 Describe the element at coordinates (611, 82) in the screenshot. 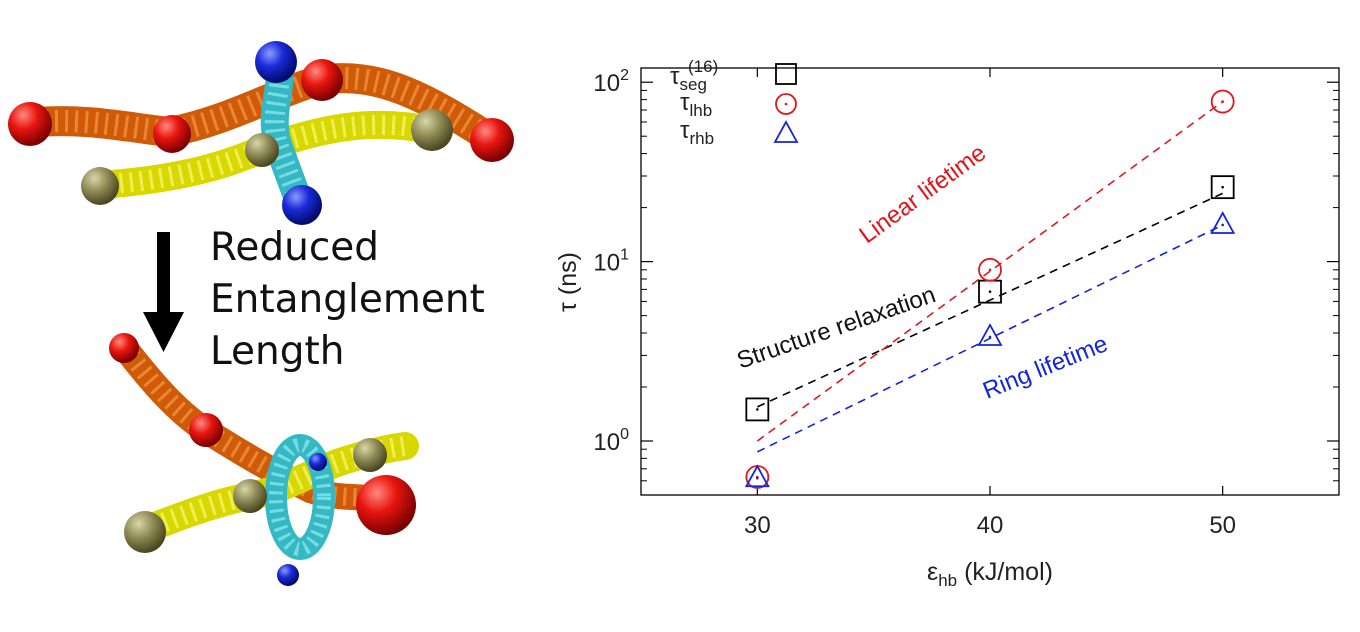

I see `y-tick-label: 10²` at that location.